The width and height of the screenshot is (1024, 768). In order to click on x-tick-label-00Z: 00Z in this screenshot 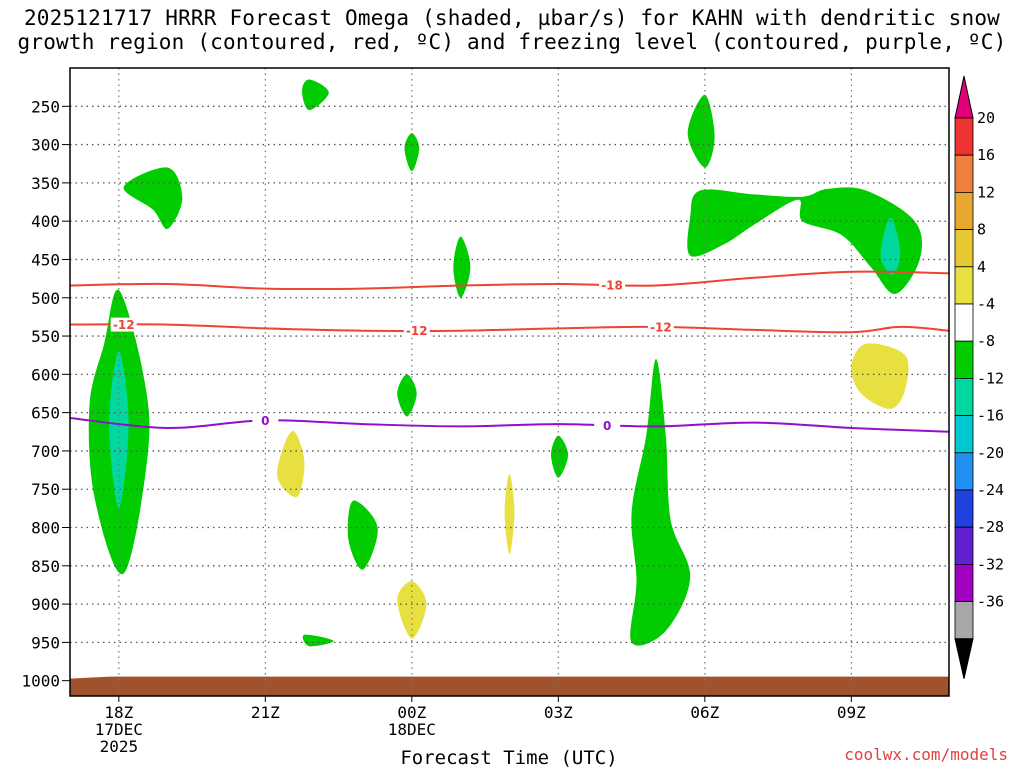, I will do `click(411, 712)`.